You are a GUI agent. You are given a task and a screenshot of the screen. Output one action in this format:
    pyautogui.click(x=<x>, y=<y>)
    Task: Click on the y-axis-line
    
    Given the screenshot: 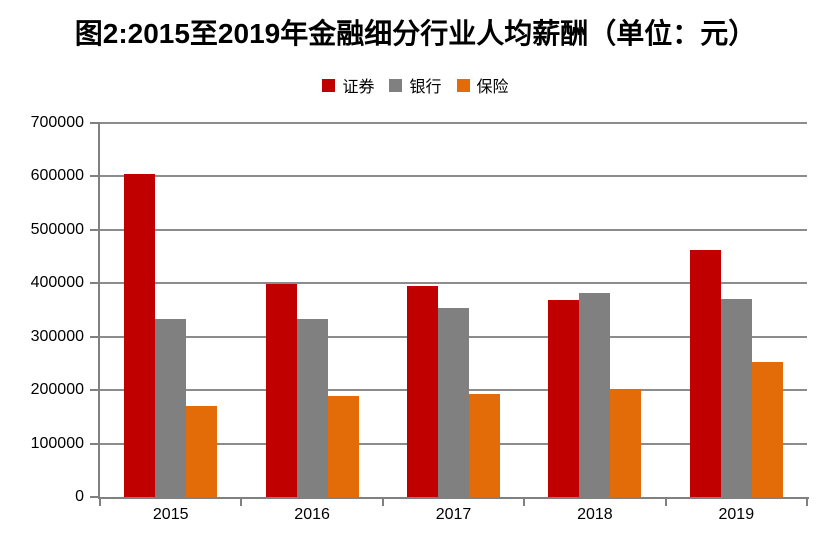 What is the action you would take?
    pyautogui.click(x=99, y=311)
    